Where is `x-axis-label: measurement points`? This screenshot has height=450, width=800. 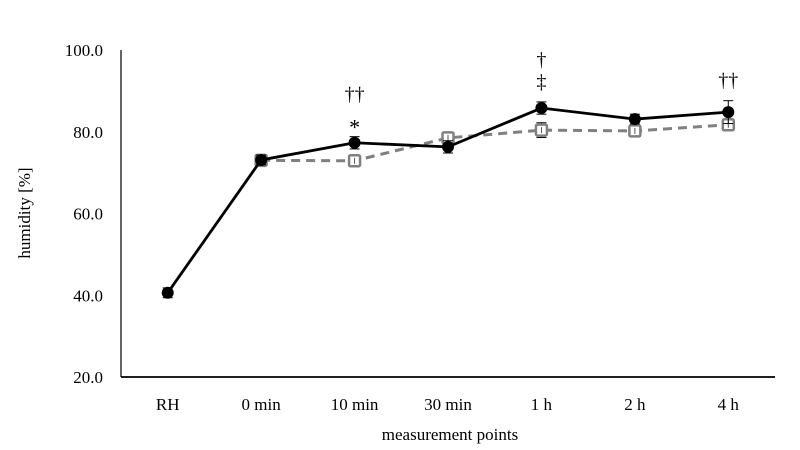
x-axis-label: measurement points is located at coordinates (450, 434).